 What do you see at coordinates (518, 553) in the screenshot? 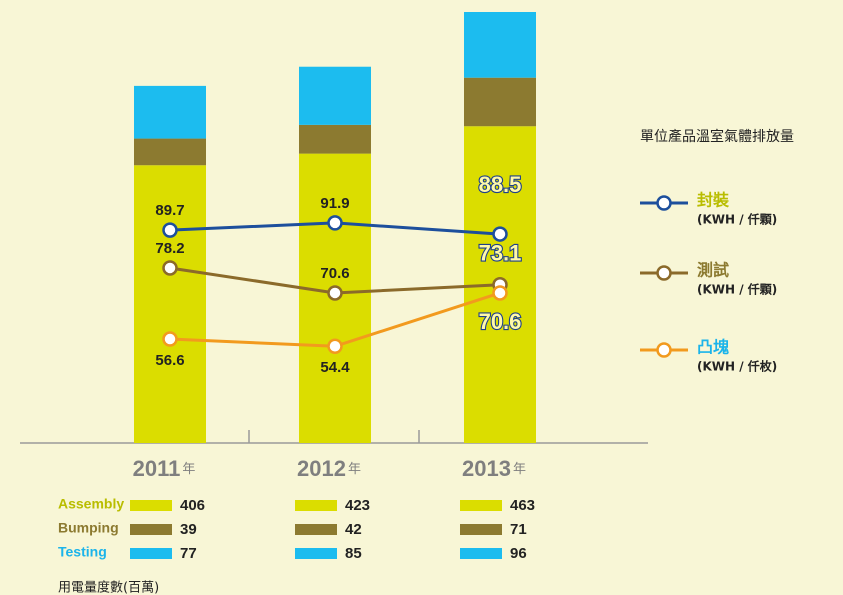
I see `table-value: 96` at bounding box center [518, 553].